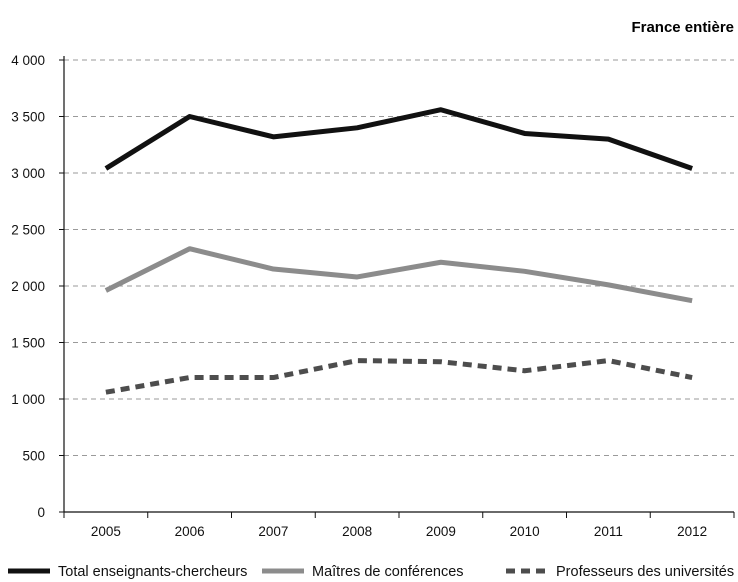 The image size is (738, 582). Describe the element at coordinates (273, 531) in the screenshot. I see `x-tick-label: 2007` at that location.